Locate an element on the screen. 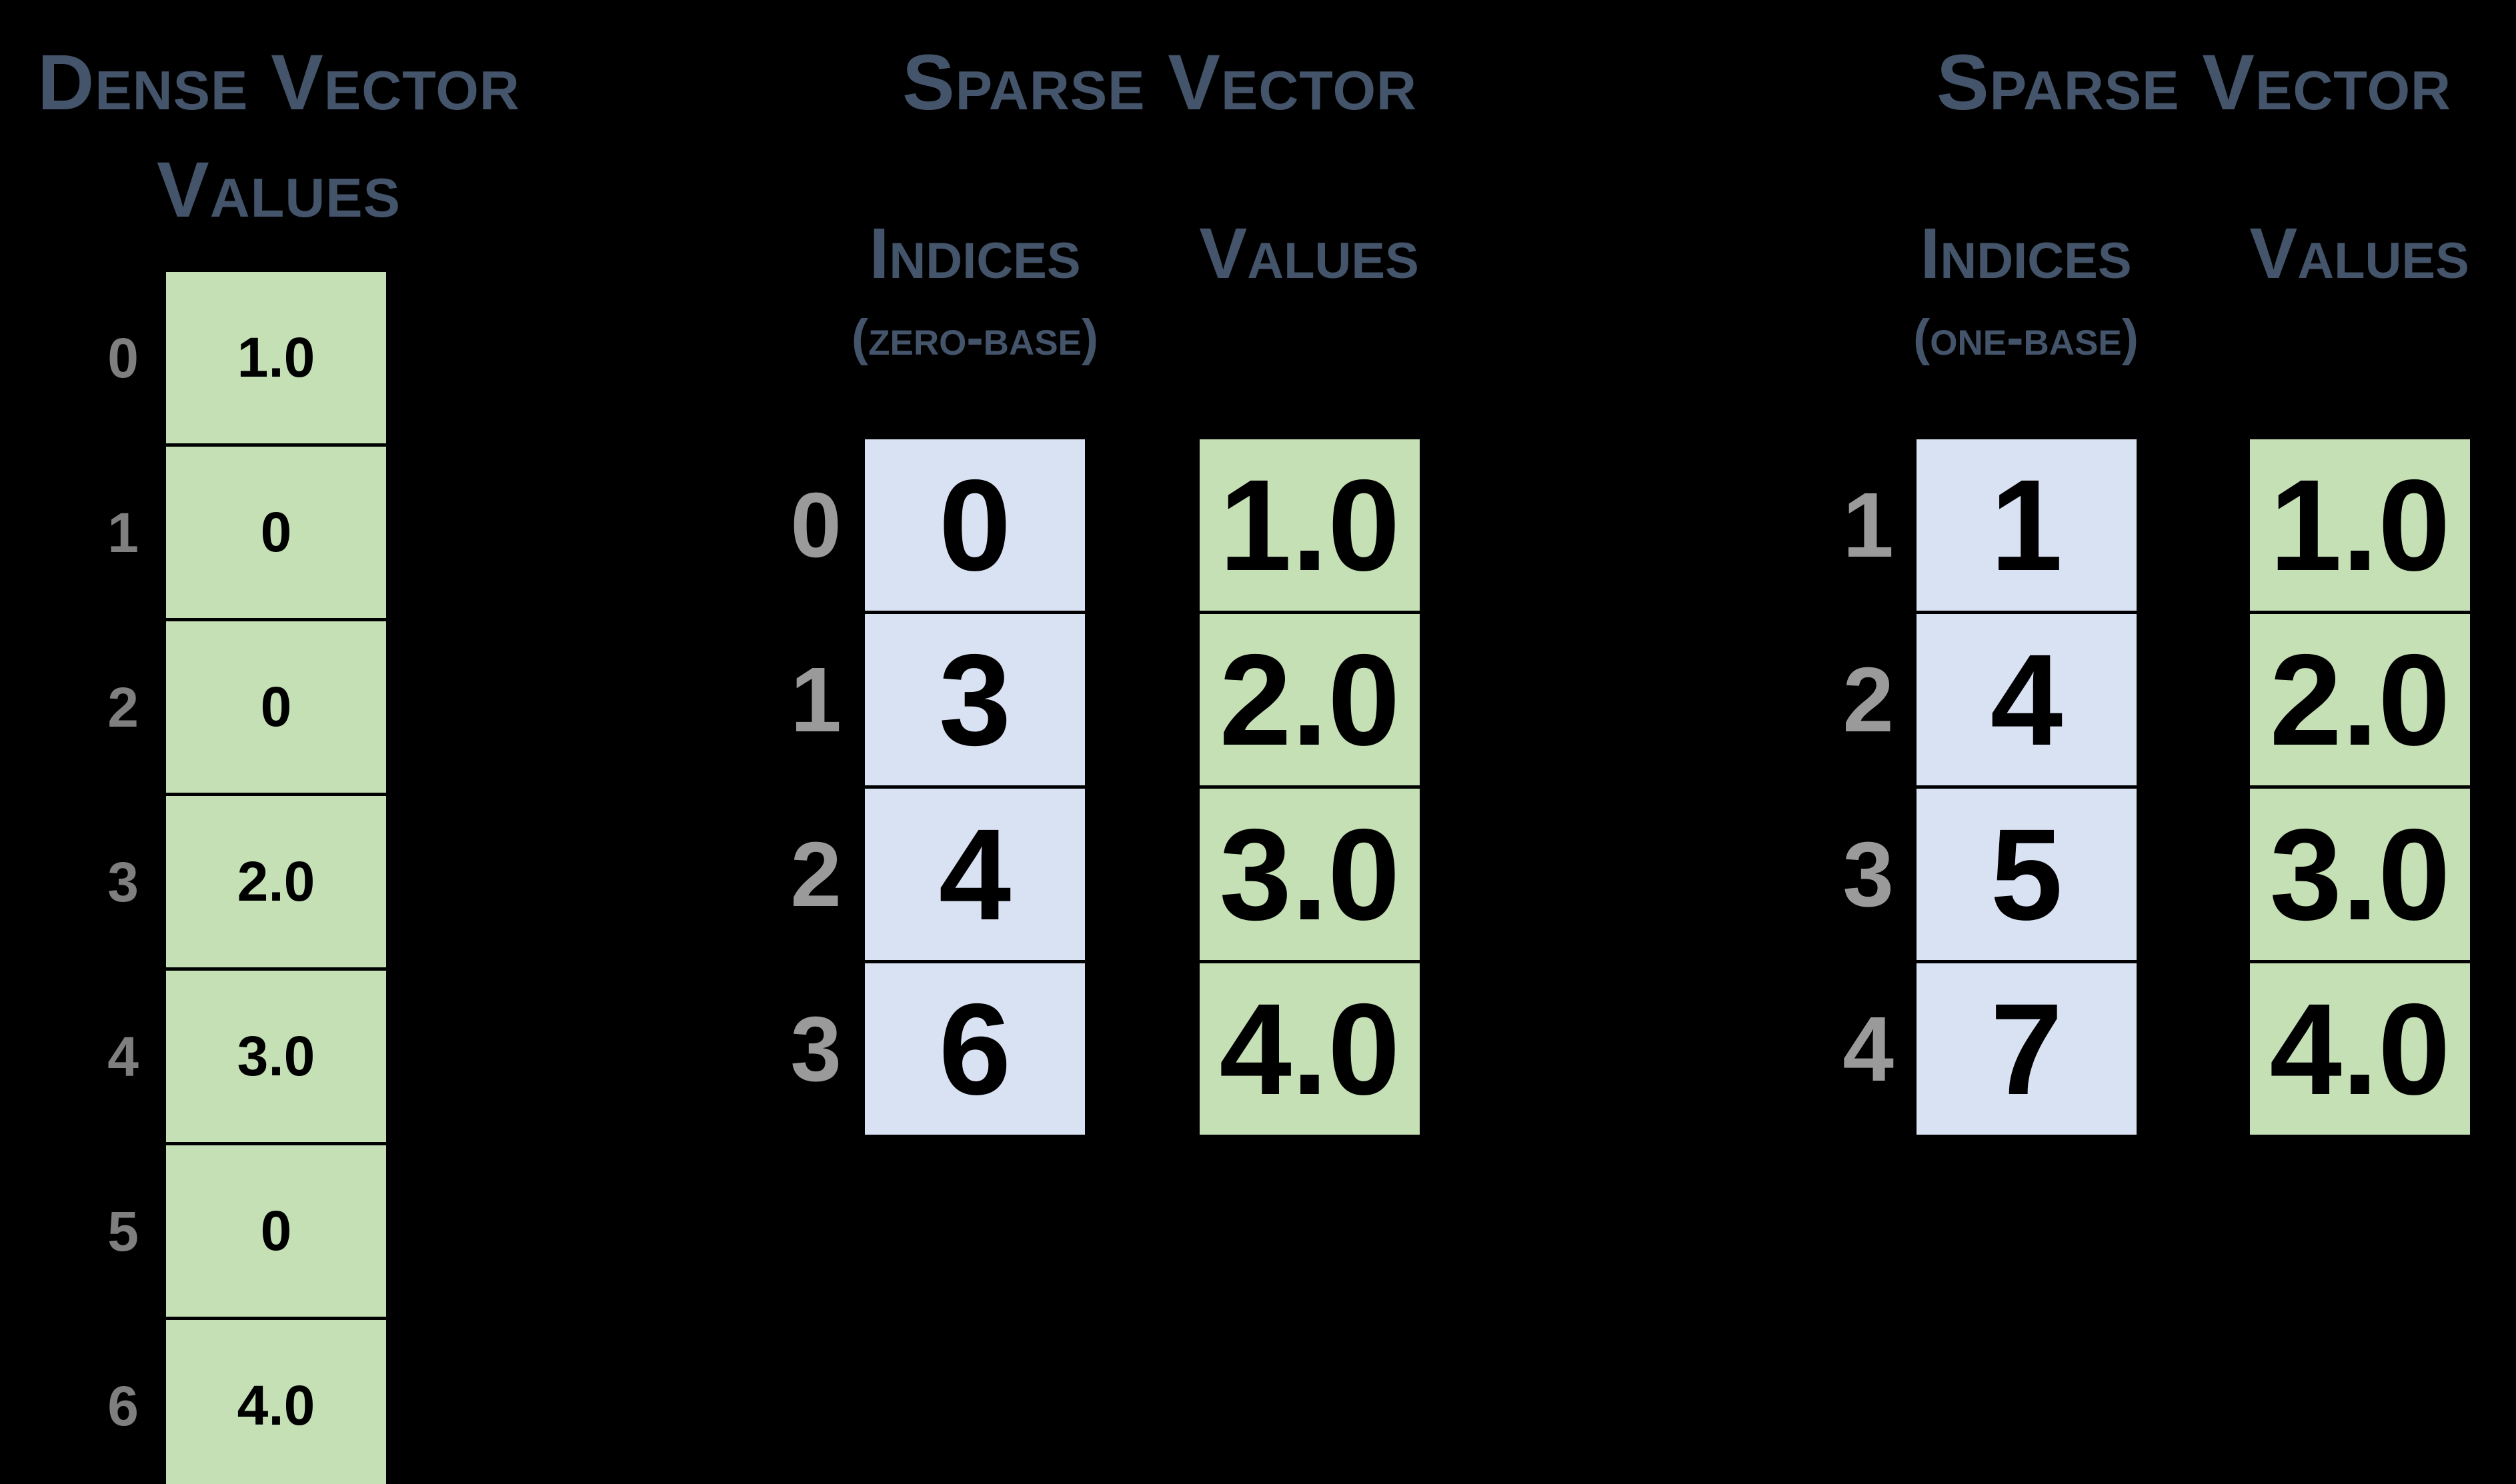 This screenshot has height=1484, width=2516. sparse-zero-row-labels: 0 1 2 3 is located at coordinates (775, 786).